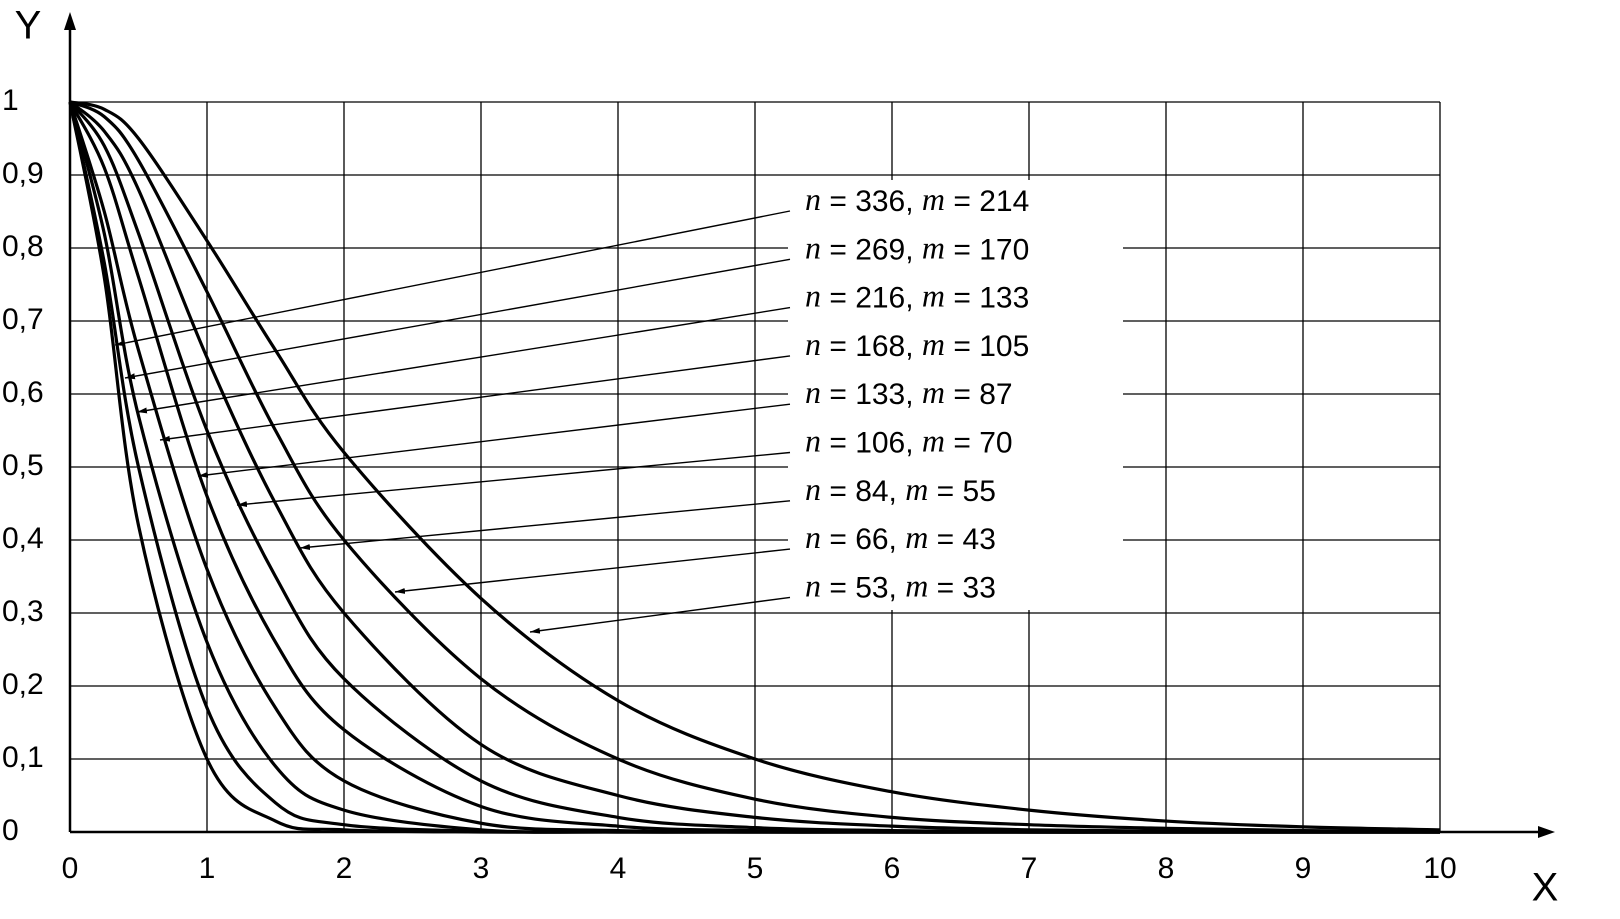  What do you see at coordinates (900, 537) in the screenshot?
I see `legend-label: n = 66, m = 43` at bounding box center [900, 537].